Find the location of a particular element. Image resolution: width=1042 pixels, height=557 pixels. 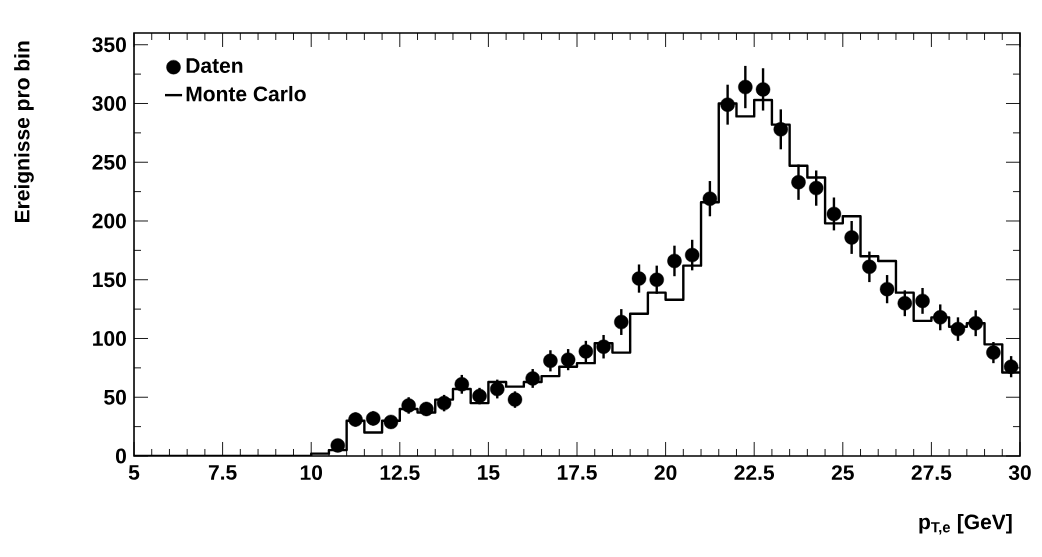

x-tick-label: 20 is located at coordinates (665, 473).